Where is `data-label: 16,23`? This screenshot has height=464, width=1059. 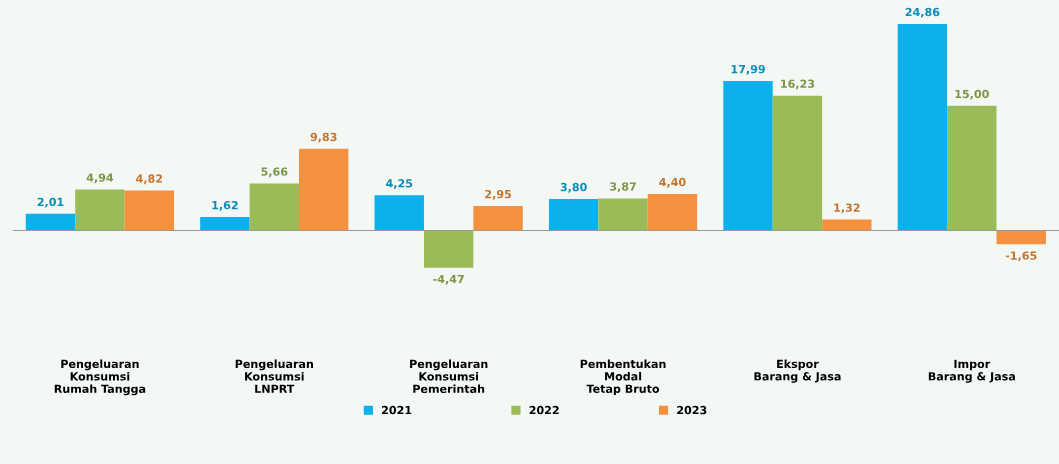
data-label: 16,23 is located at coordinates (798, 84).